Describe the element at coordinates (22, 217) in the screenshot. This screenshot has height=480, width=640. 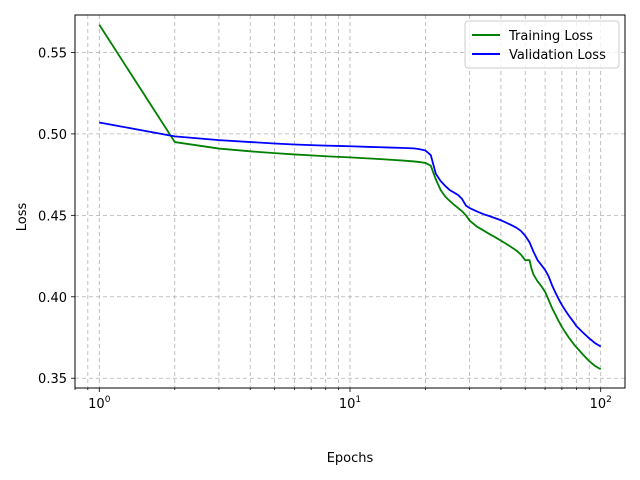
I see `y-axis-label: Loss` at that location.